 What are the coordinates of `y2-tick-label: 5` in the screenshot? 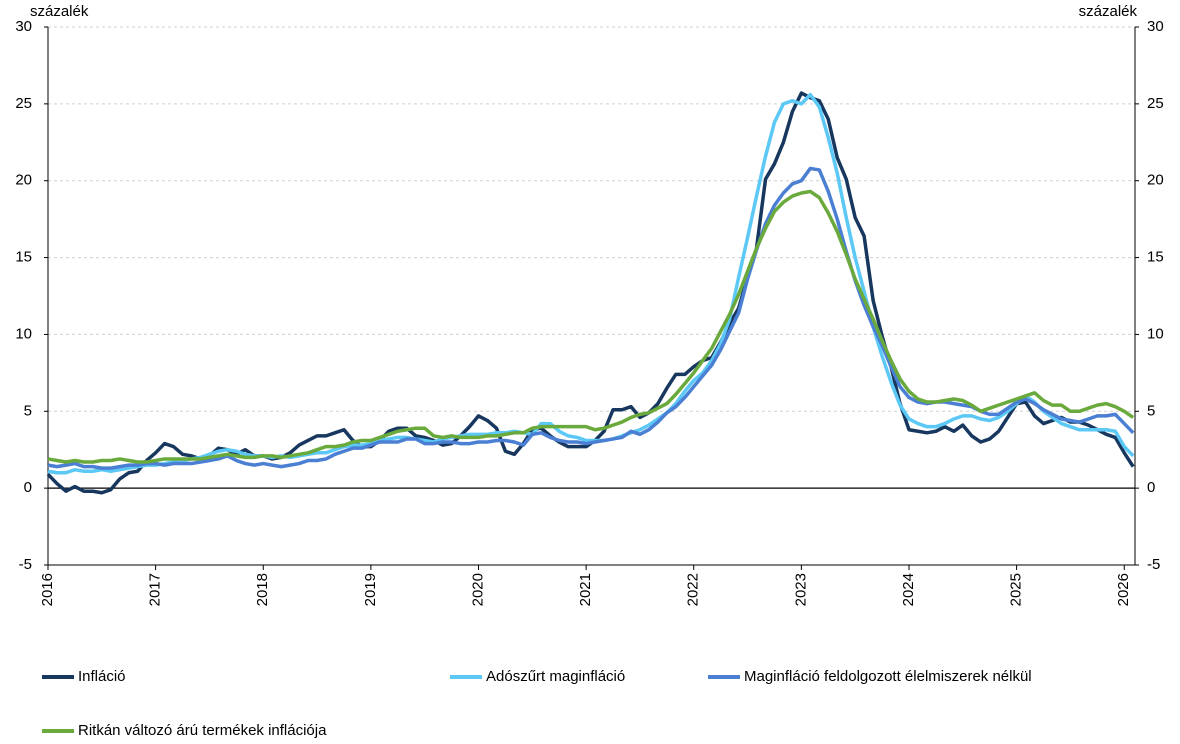 It's located at (1151, 410).